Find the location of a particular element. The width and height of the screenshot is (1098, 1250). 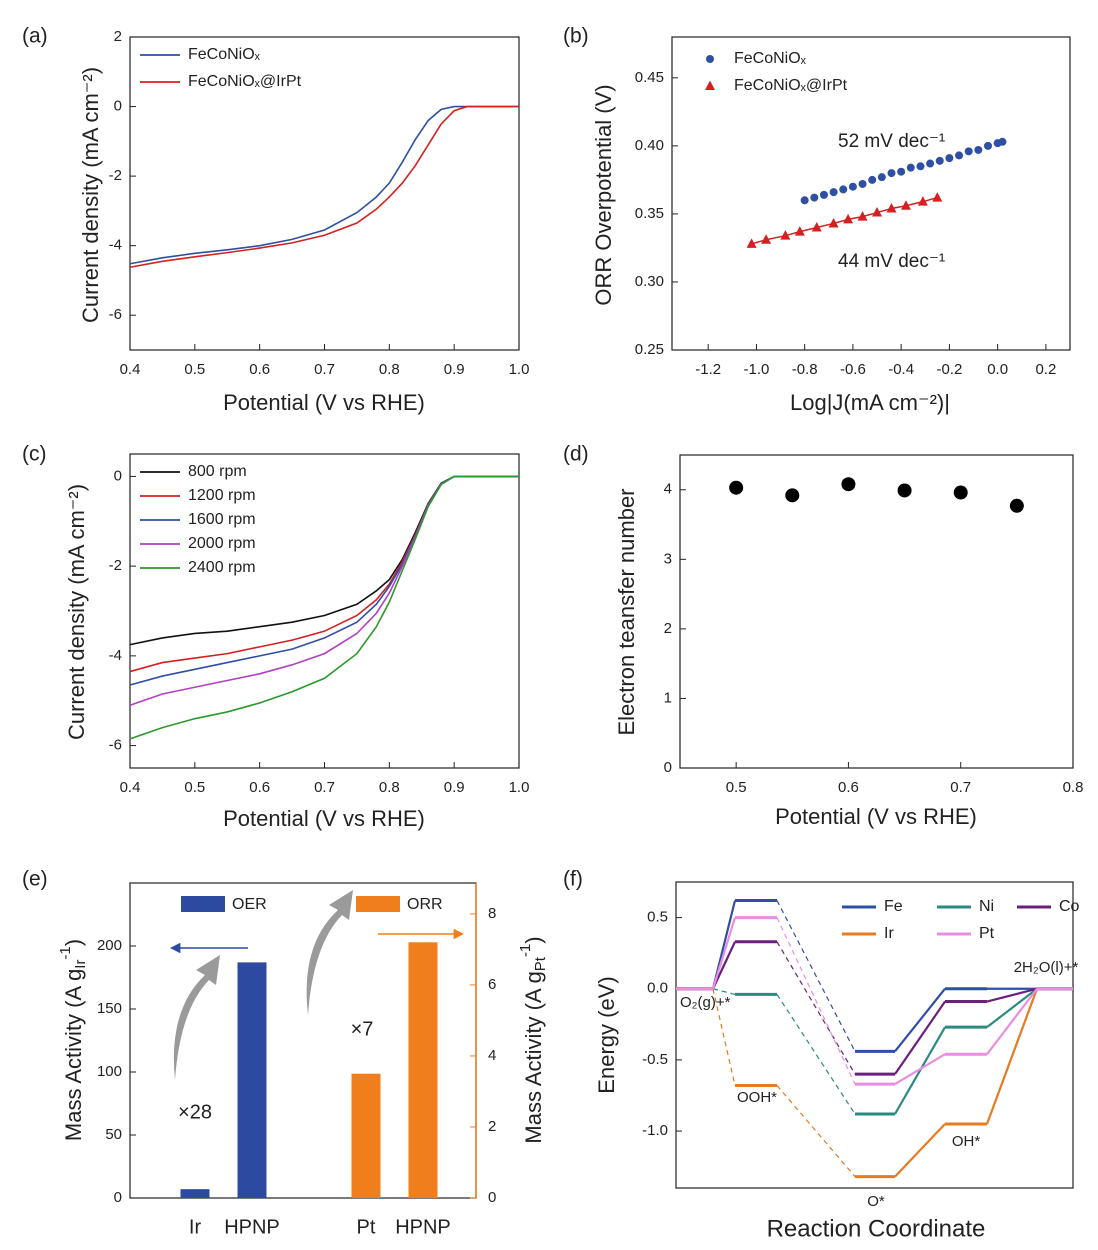

x-tick-label: 0.8 is located at coordinates (389, 787).